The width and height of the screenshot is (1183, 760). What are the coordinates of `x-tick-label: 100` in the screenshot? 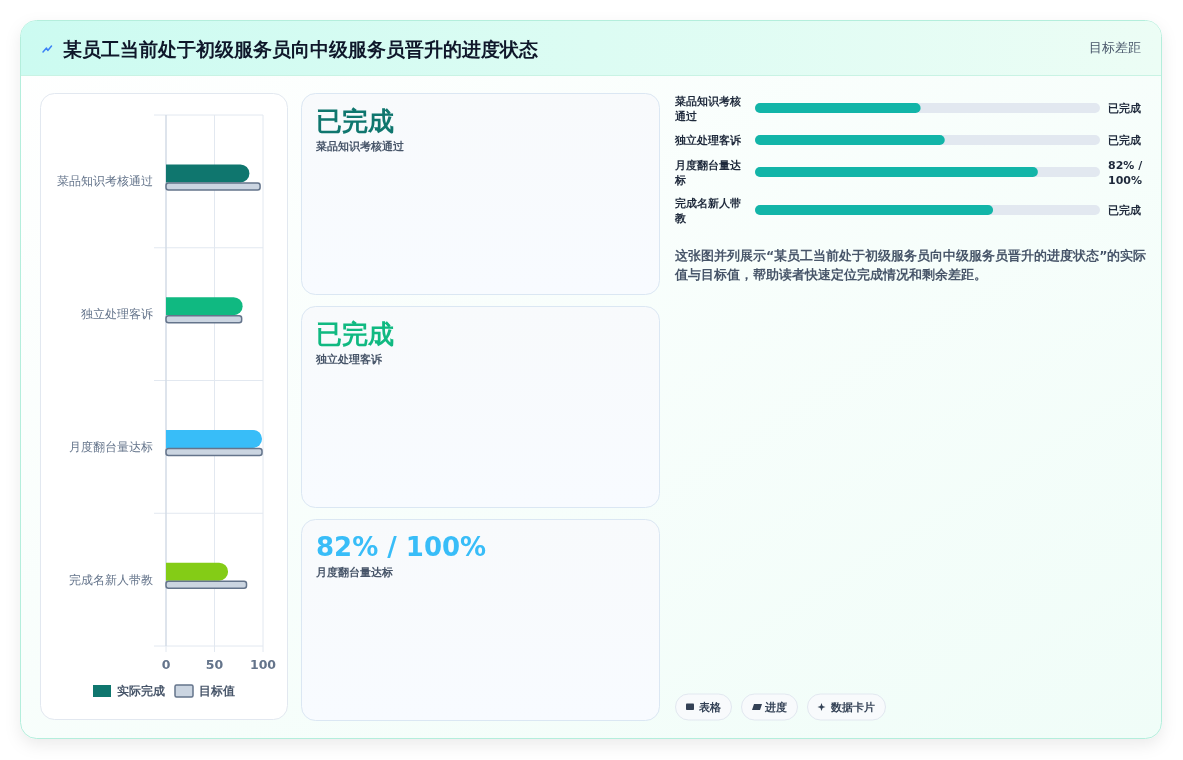 It's located at (263, 664).